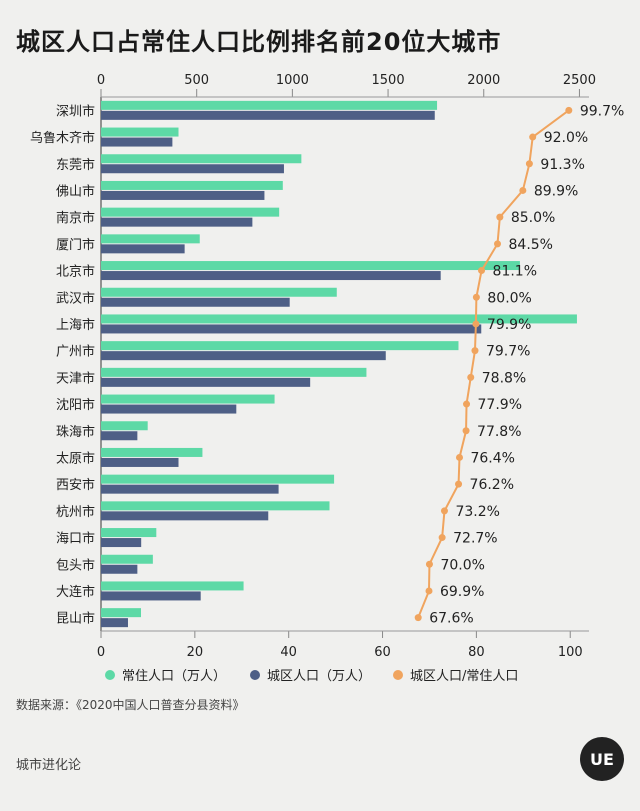  What do you see at coordinates (259, 42) in the screenshot?
I see `chart-title: 城区人口占常住人口比例排名前20位大城市` at bounding box center [259, 42].